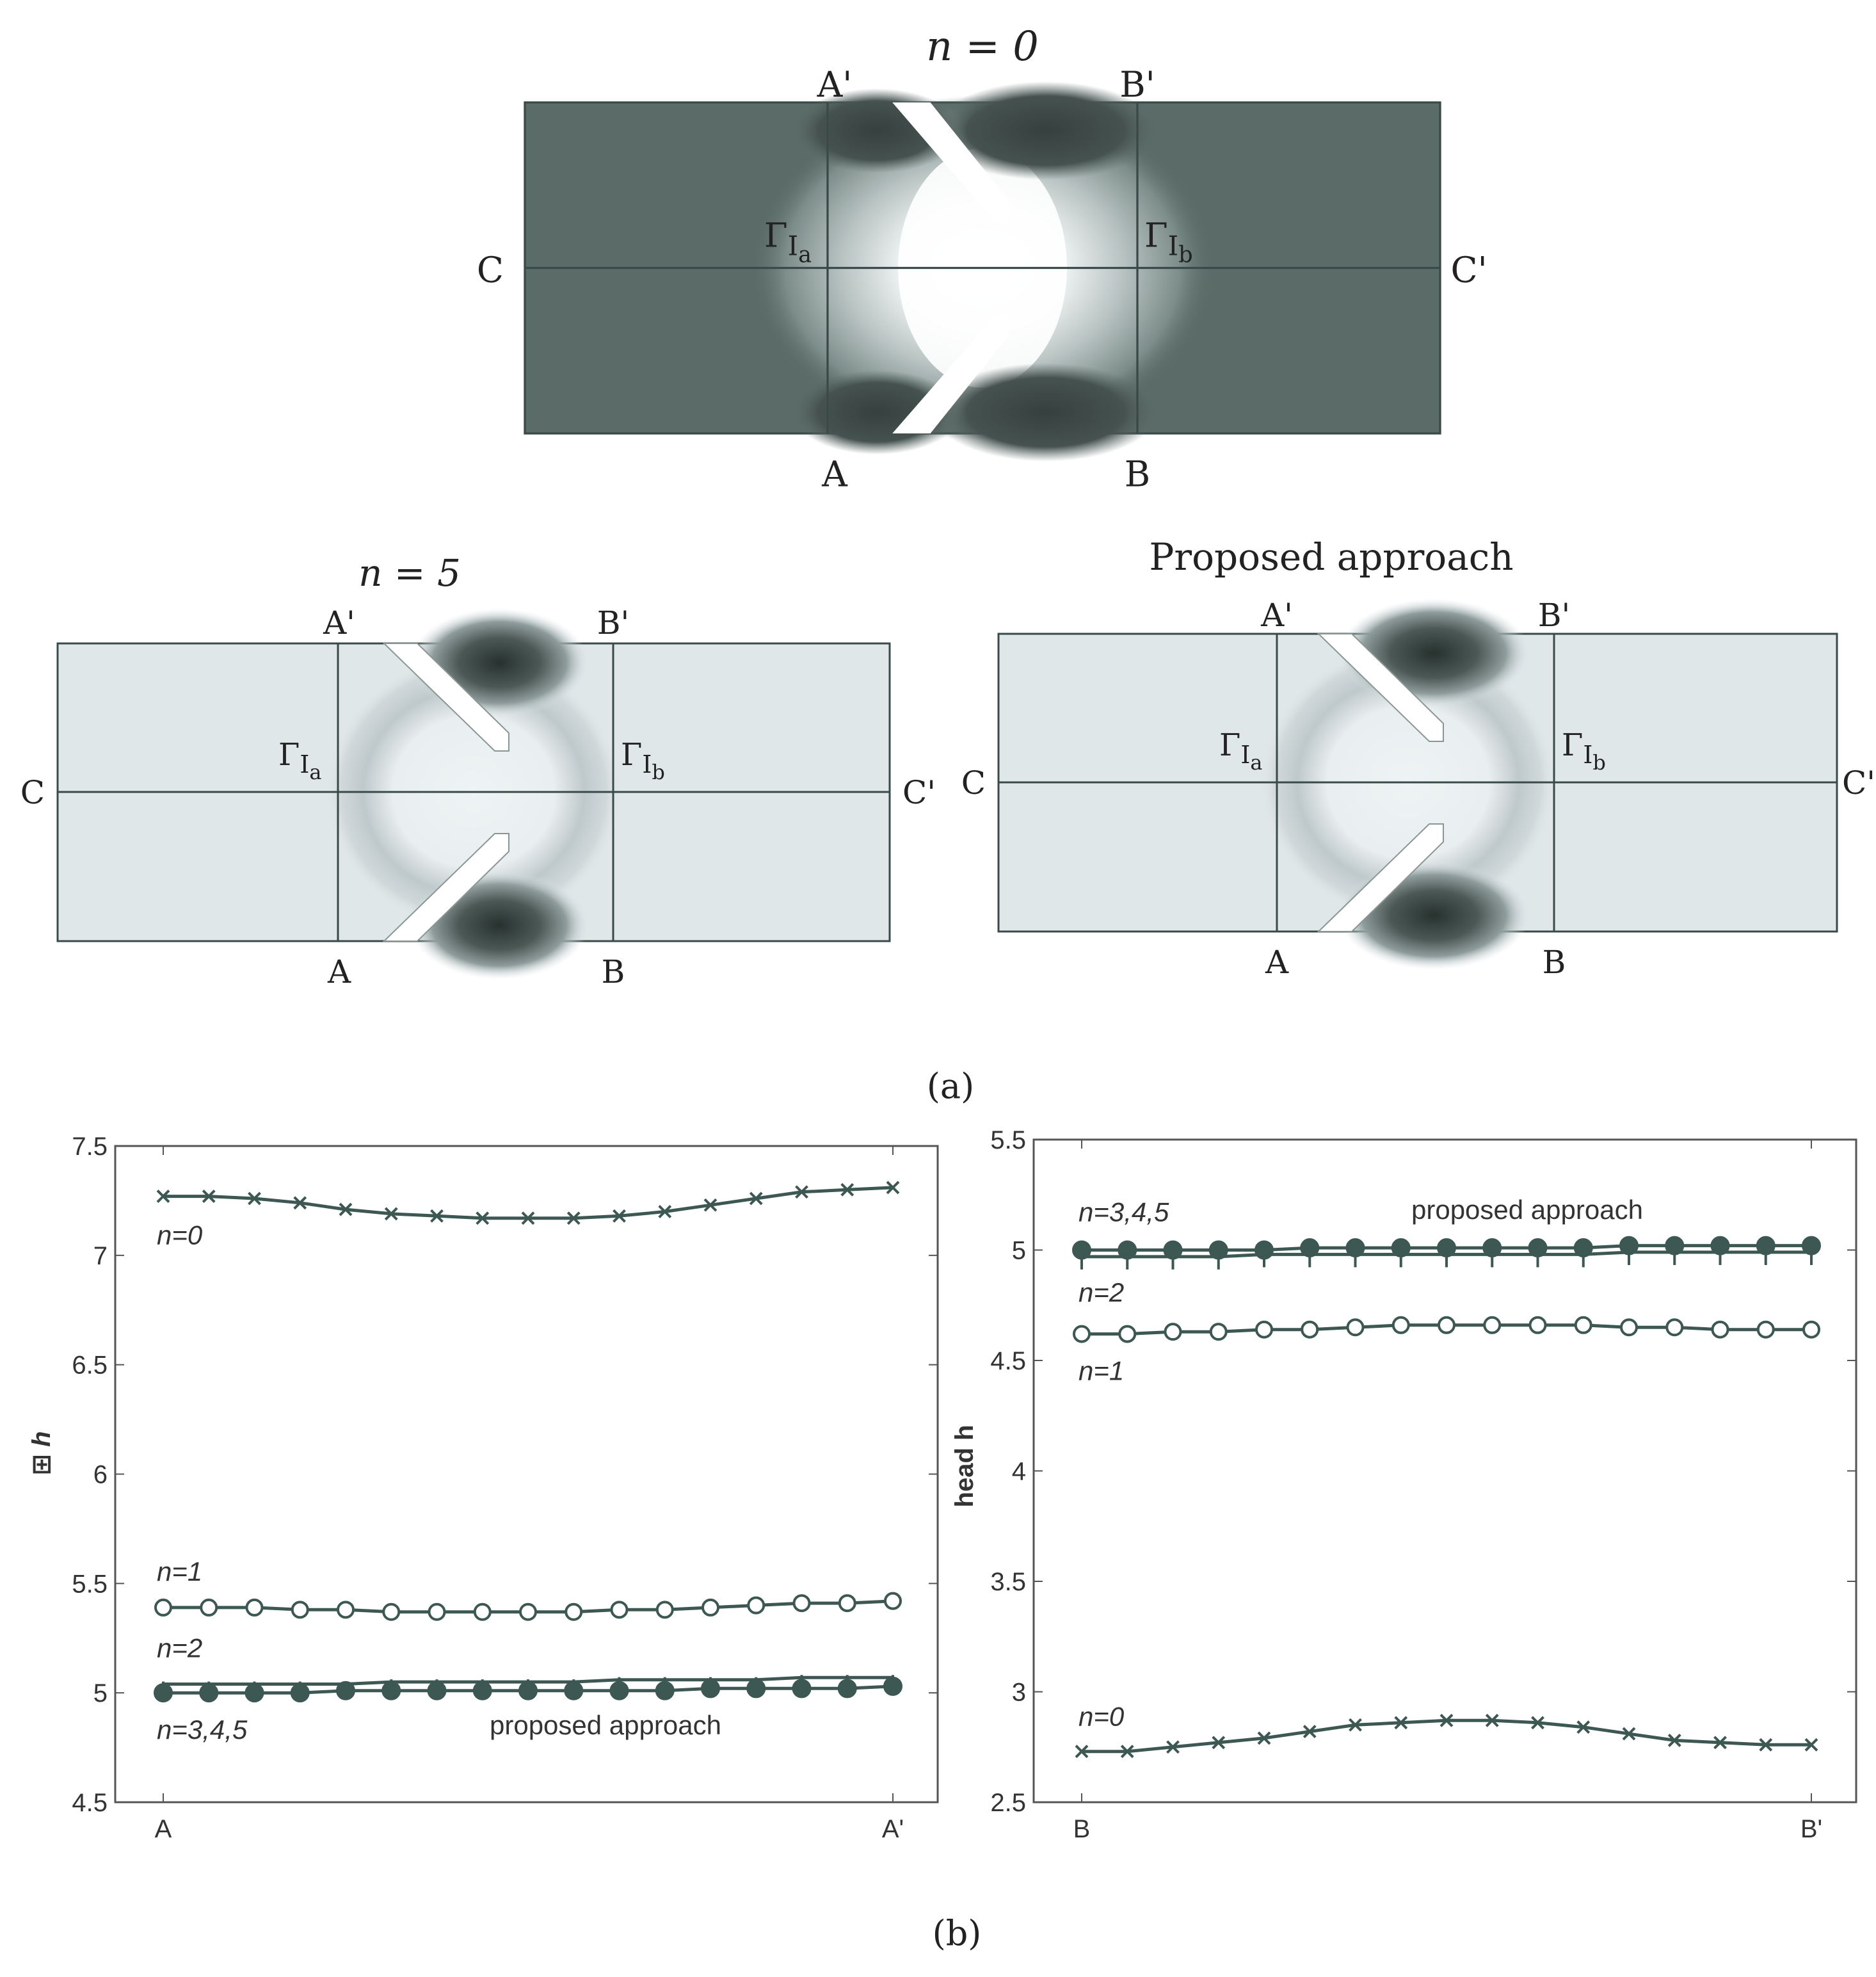  What do you see at coordinates (1811, 1829) in the screenshot?
I see `x-tick-label: B'` at bounding box center [1811, 1829].